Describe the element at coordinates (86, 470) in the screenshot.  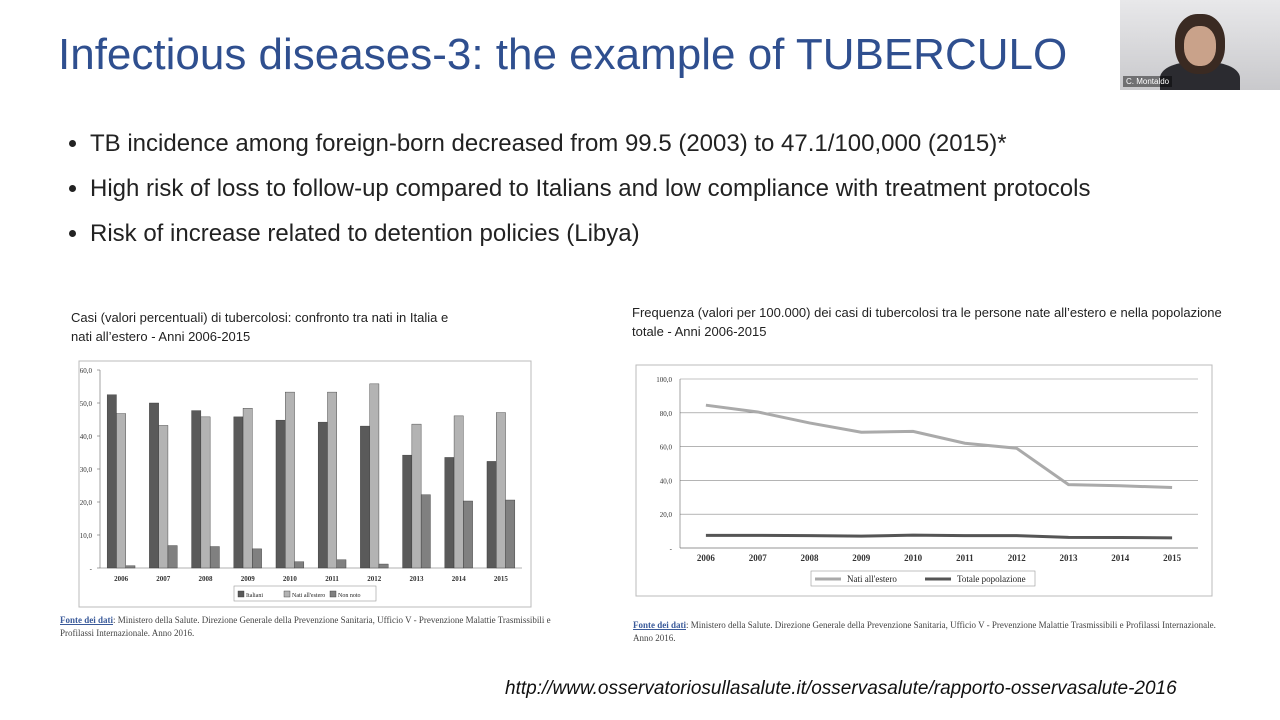
I see `y-tick-label: 30,0` at that location.